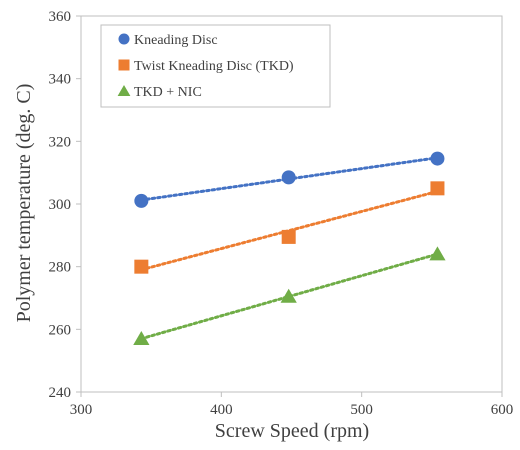 The height and width of the screenshot is (450, 520). What do you see at coordinates (81, 410) in the screenshot?
I see `x-tick-label: 300` at bounding box center [81, 410].